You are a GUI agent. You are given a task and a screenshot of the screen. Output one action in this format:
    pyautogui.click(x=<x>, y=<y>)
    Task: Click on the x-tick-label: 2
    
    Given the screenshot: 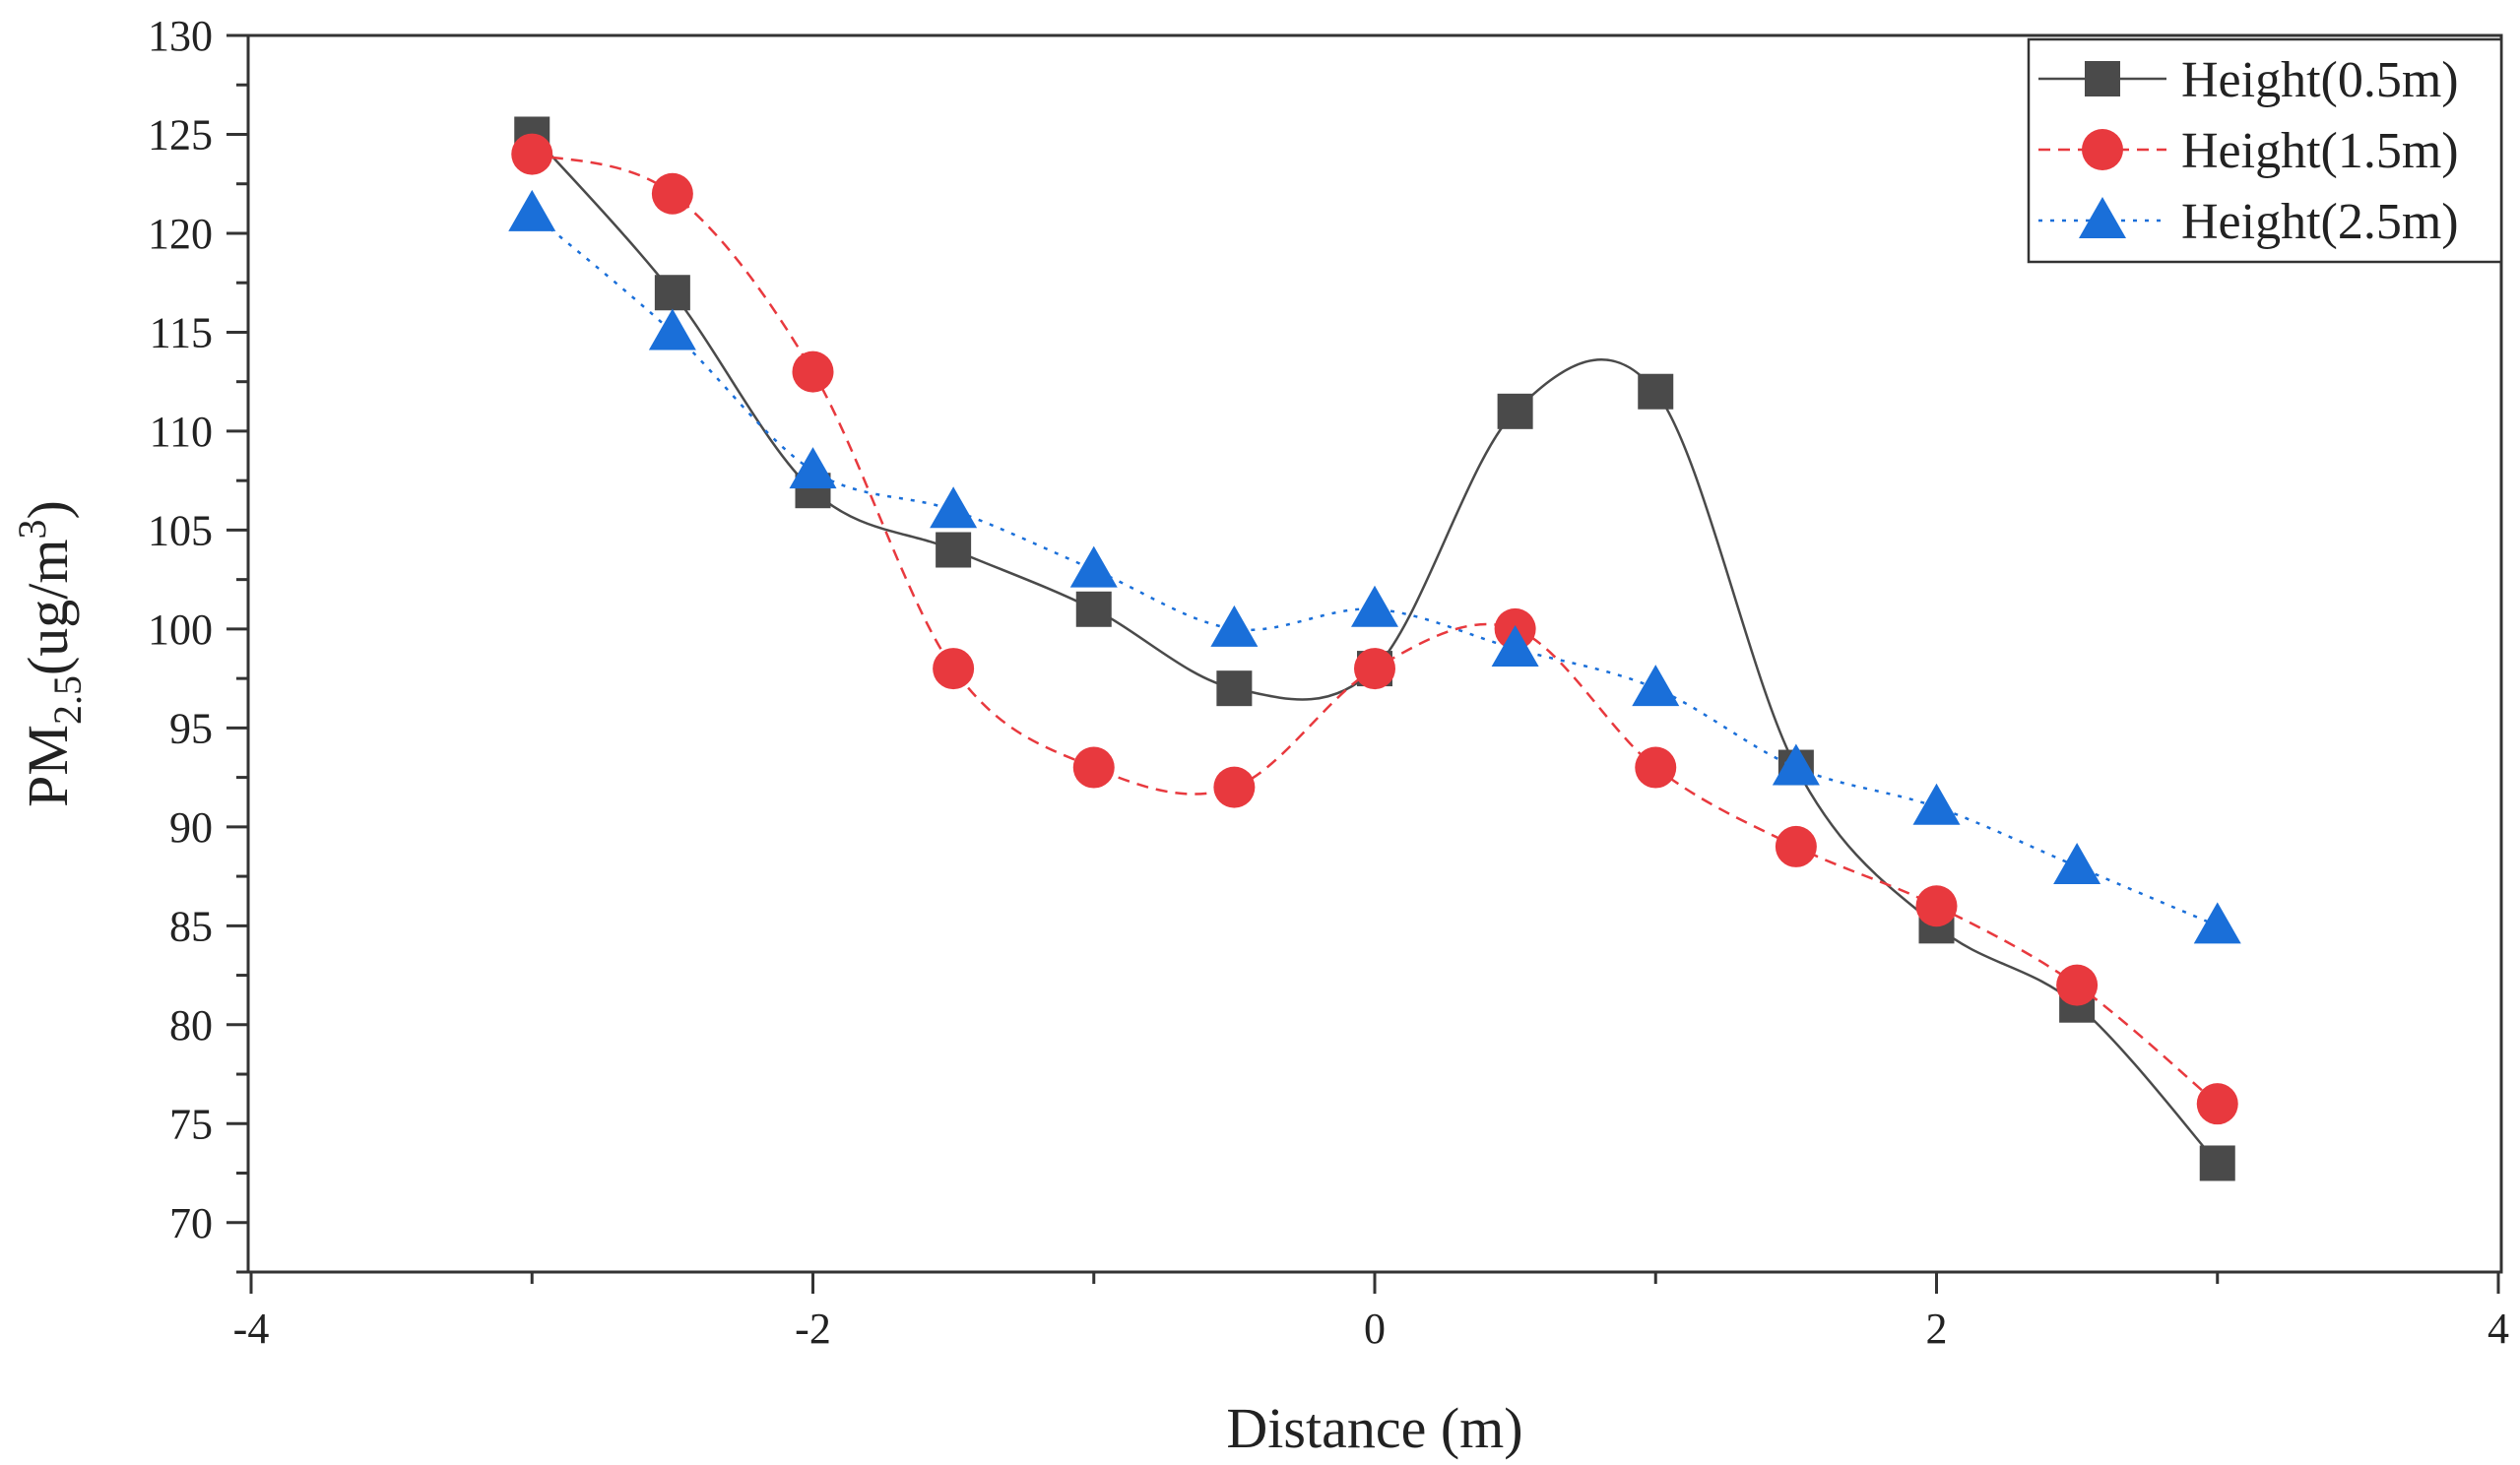 What is the action you would take?
    pyautogui.click(x=1937, y=1329)
    